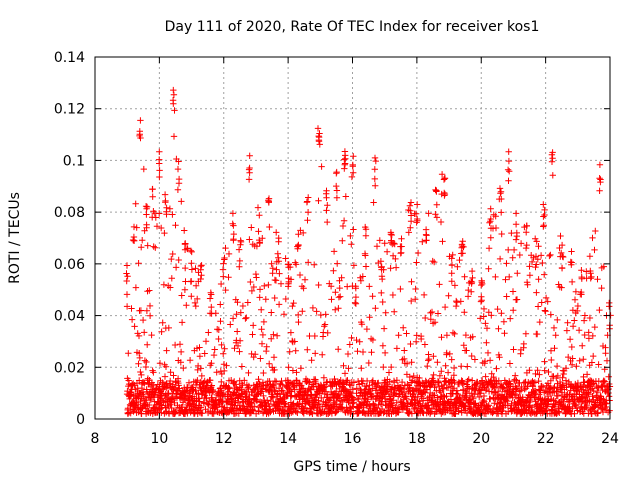 This screenshot has height=485, width=640. I want to click on x-tick-label: 10, so click(159, 439).